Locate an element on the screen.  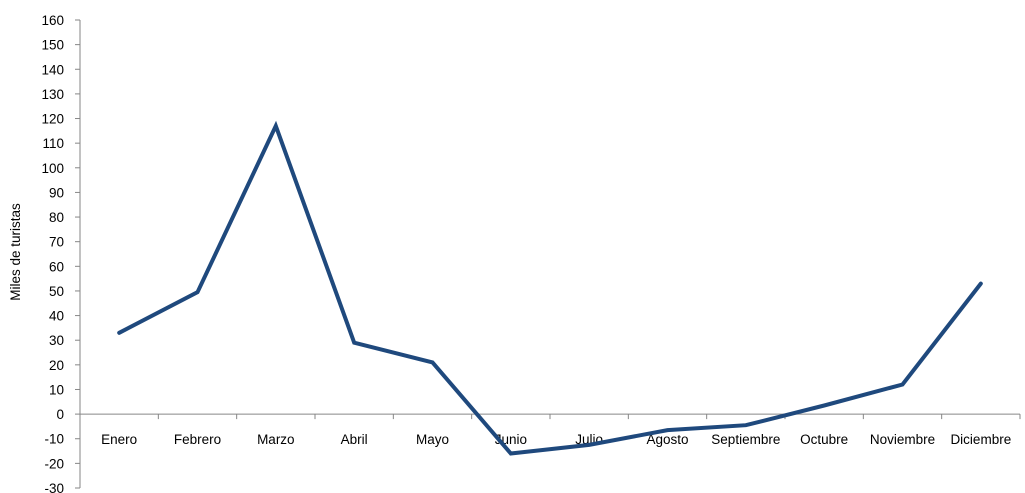
y-tick-label: 40 is located at coordinates (56, 316).